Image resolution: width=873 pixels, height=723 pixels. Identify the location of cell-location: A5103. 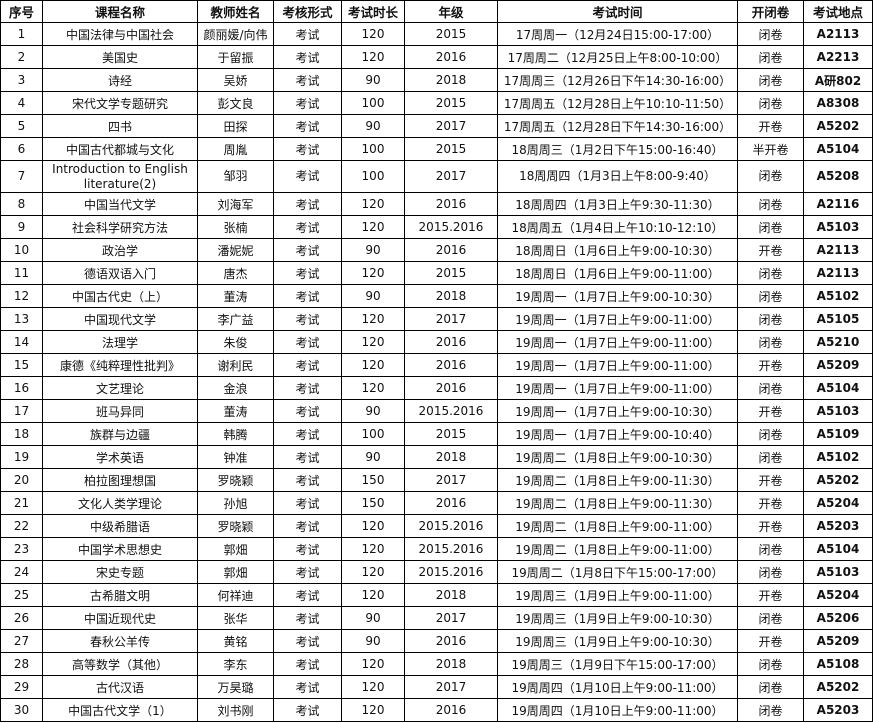
(838, 227).